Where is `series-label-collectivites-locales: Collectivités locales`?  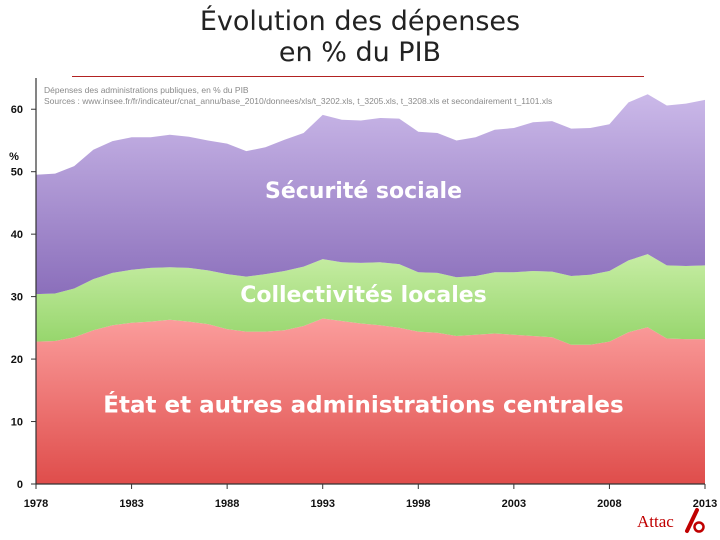 series-label-collectivites-locales: Collectivités locales is located at coordinates (363, 295).